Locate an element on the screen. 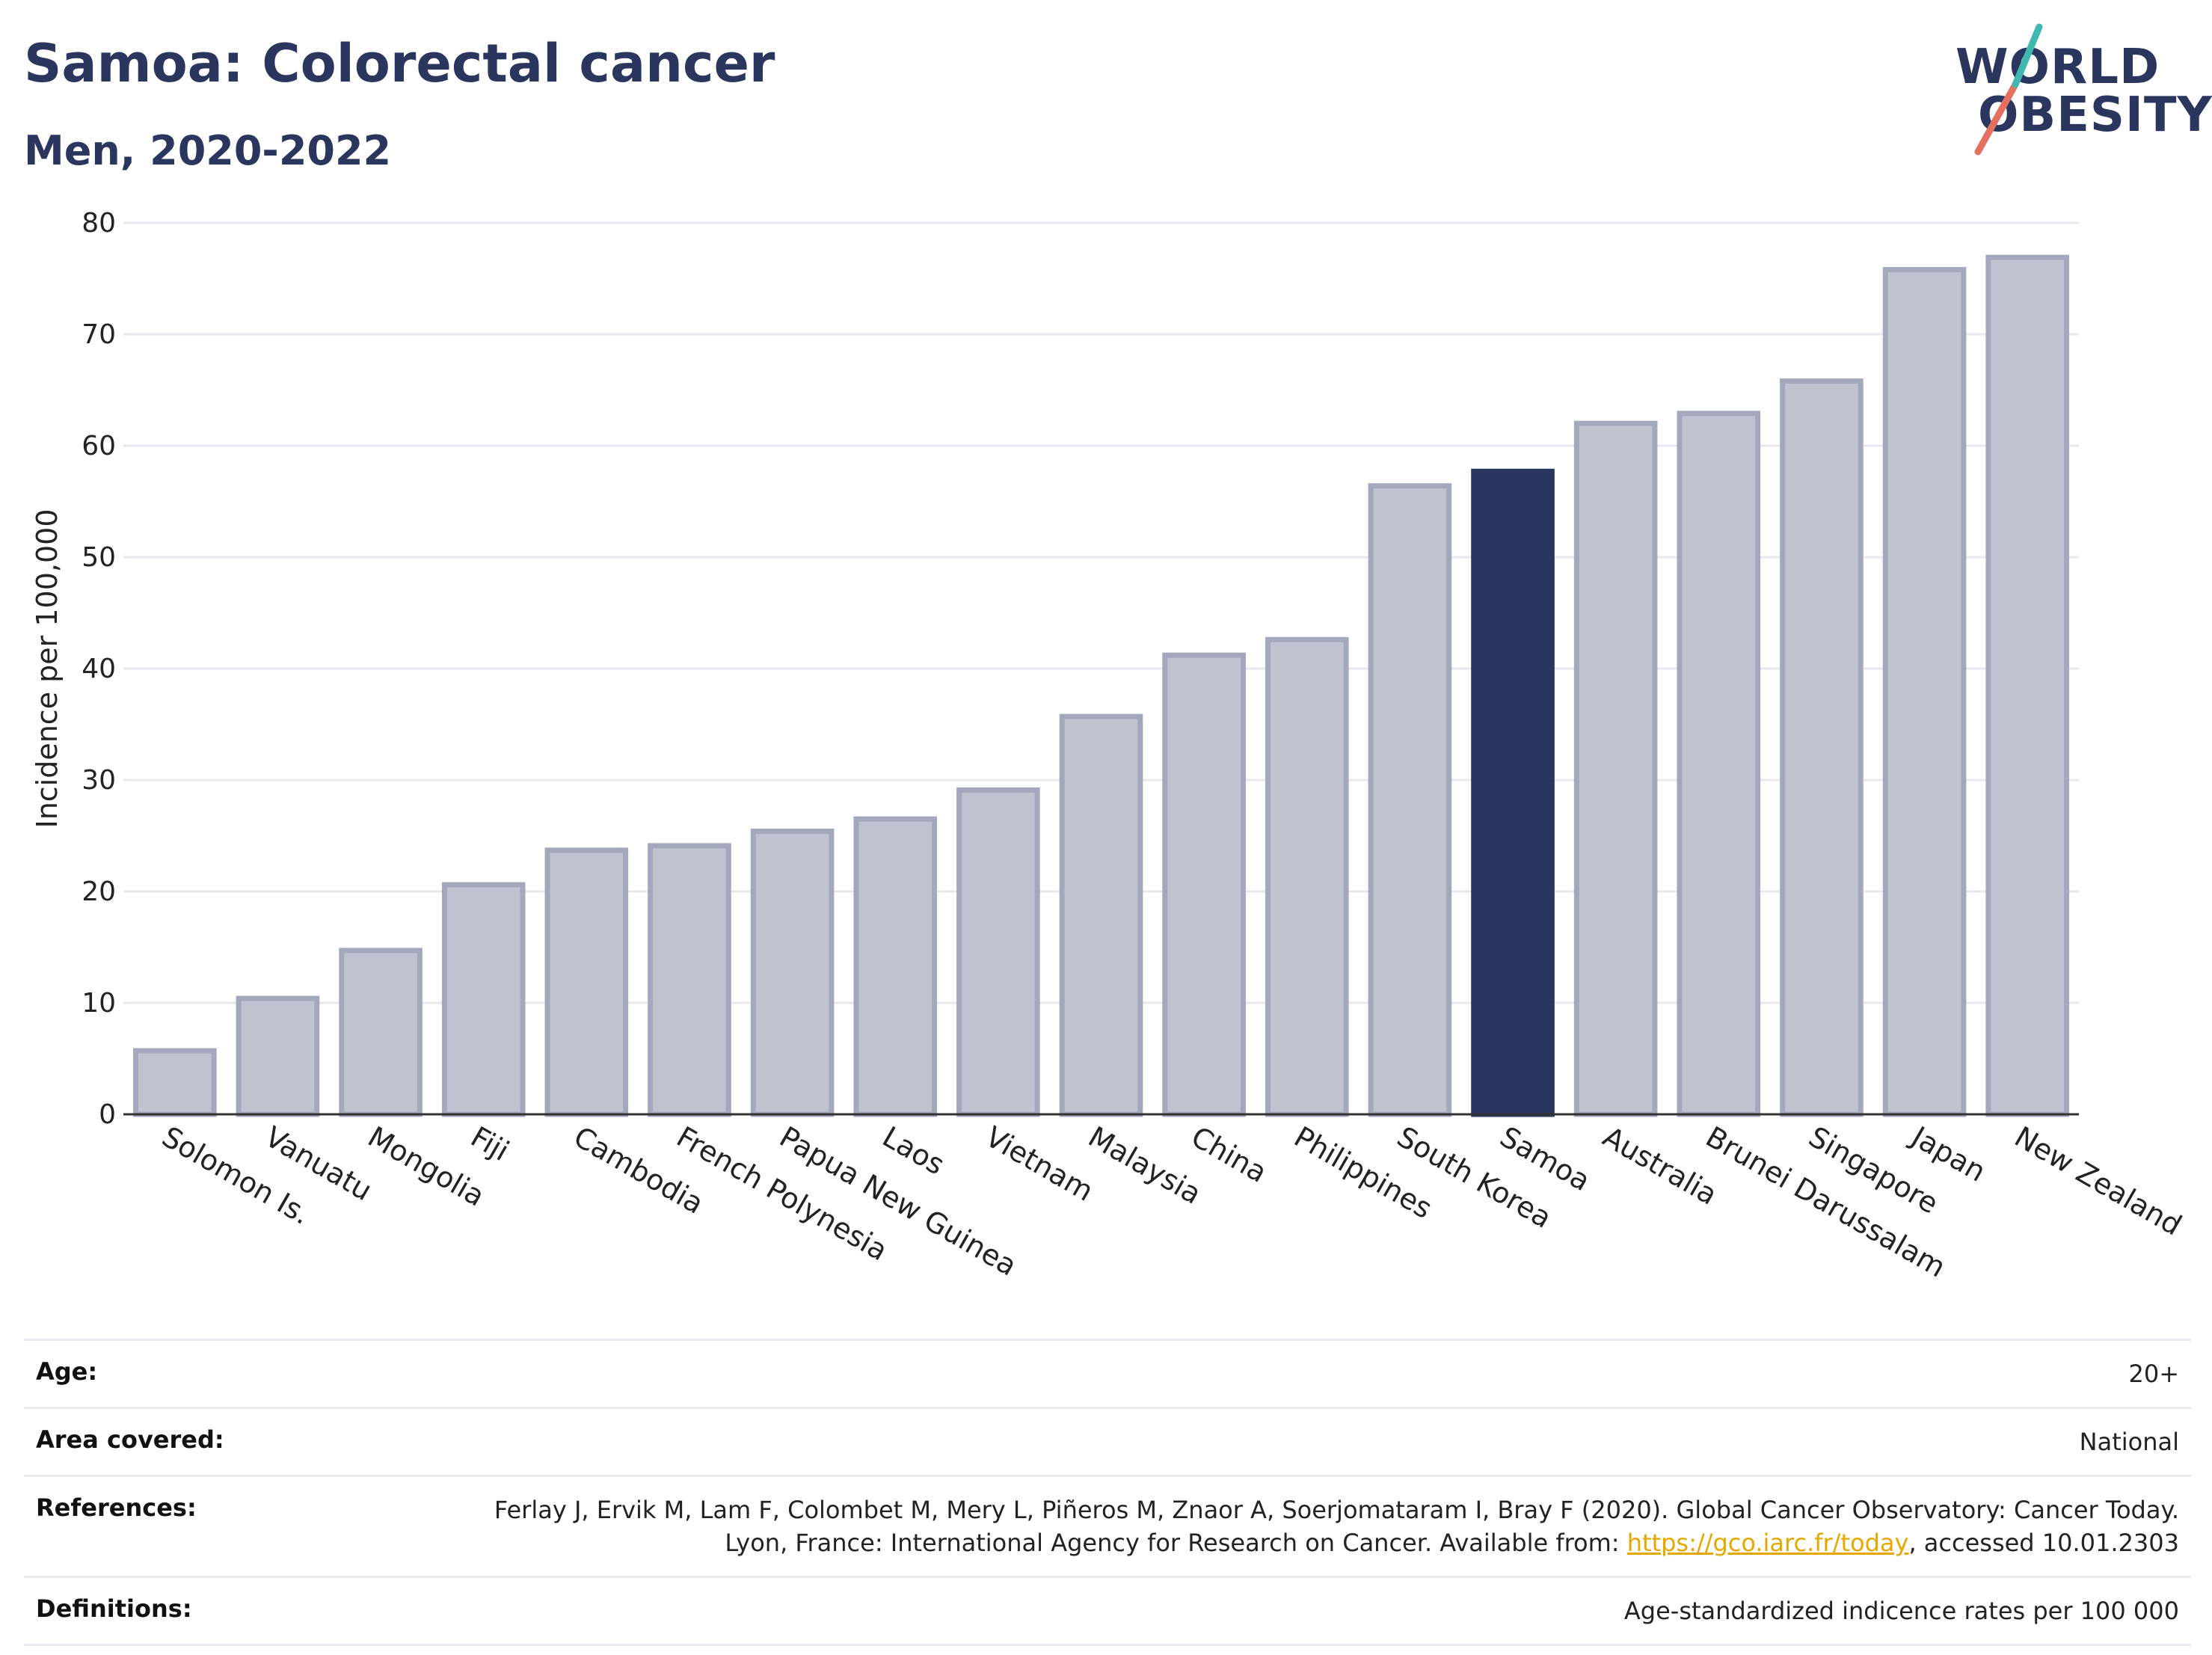 Image resolution: width=2212 pixels, height=1655 pixels. bar-philippines is located at coordinates (1307, 876).